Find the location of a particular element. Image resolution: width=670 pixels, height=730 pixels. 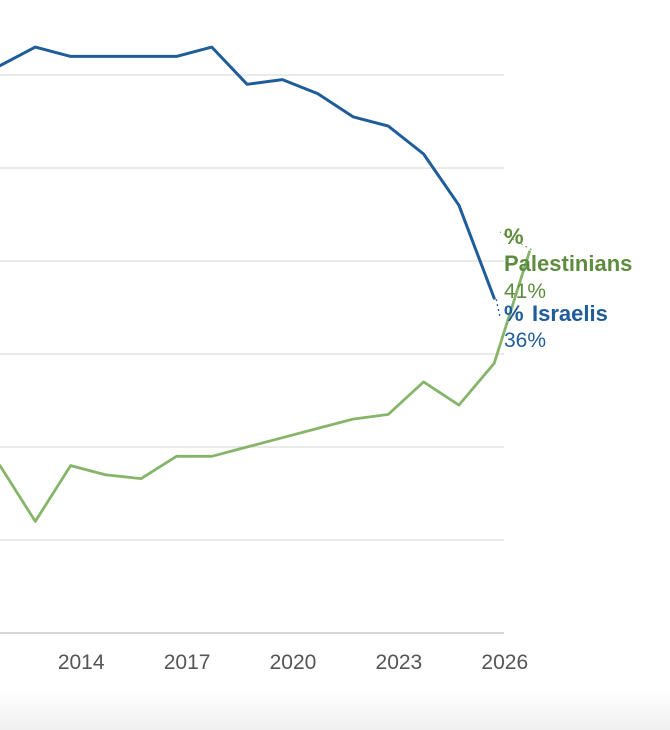

israelis-leader is located at coordinates (498, 308).